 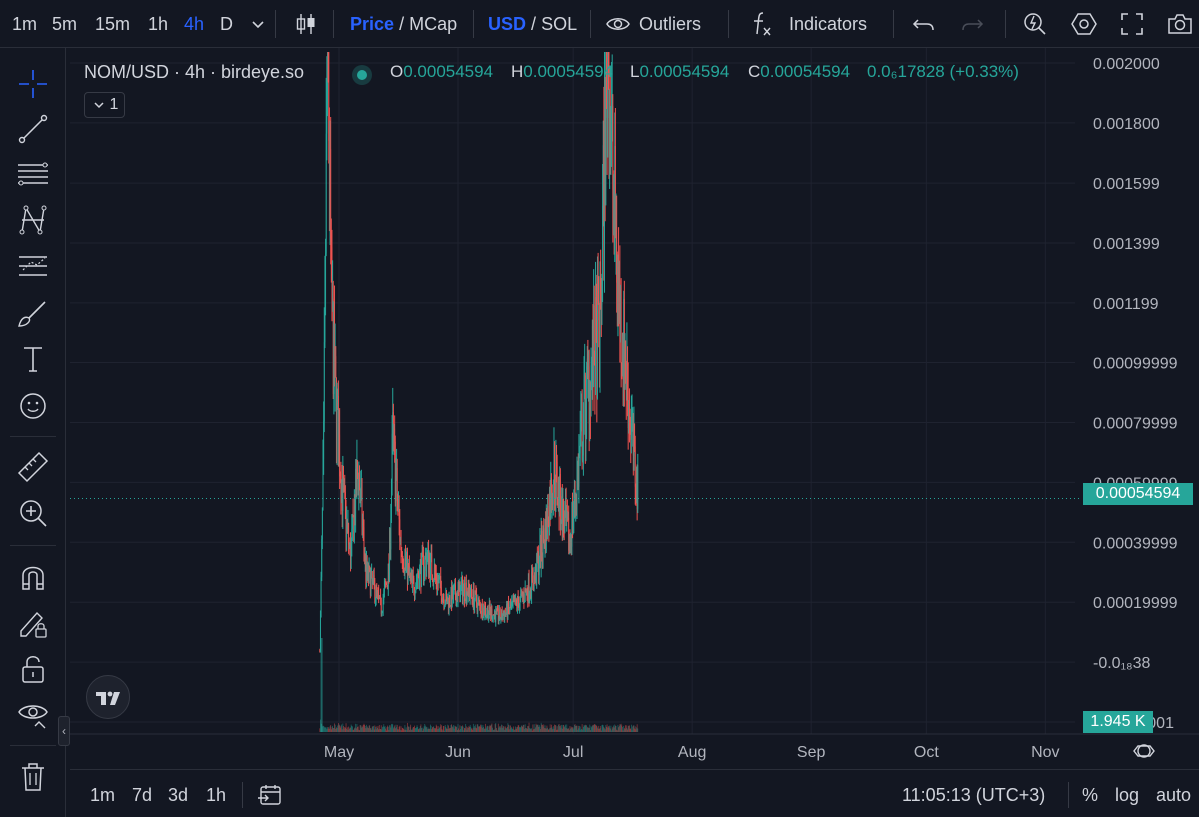 I want to click on fx-icon, so click(x=762, y=24).